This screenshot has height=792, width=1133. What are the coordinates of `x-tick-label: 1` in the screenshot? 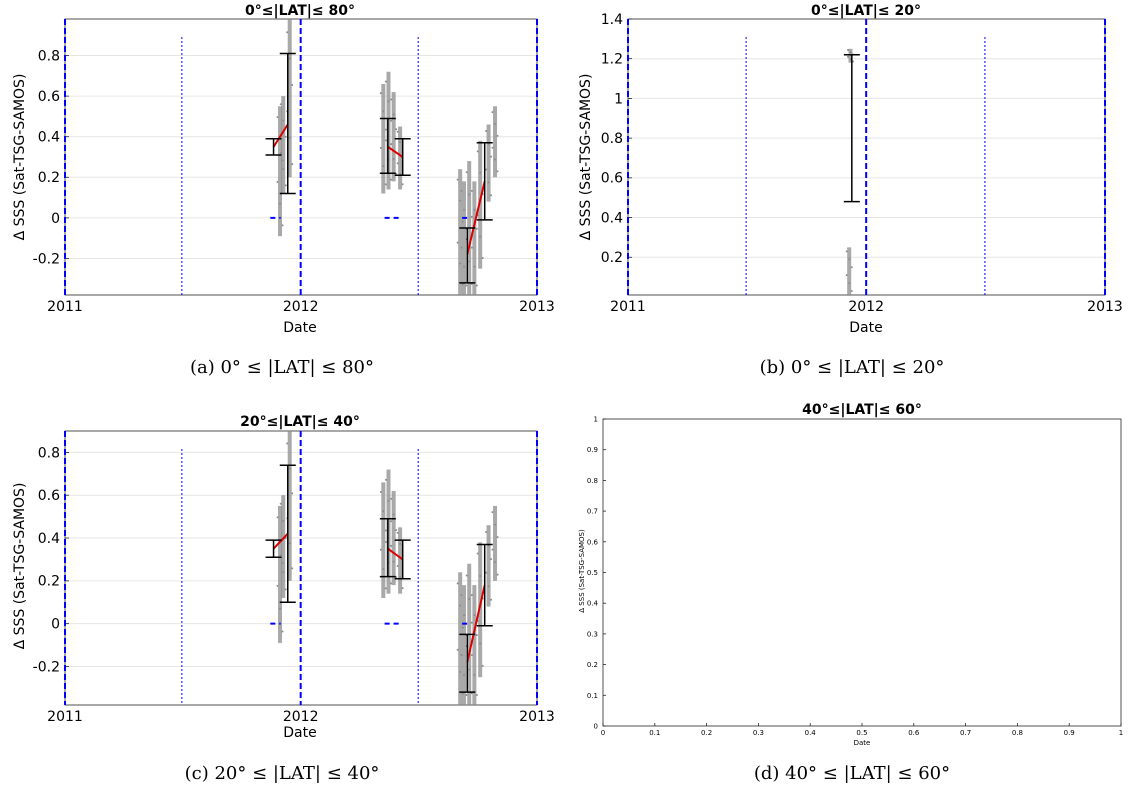 It's located at (1121, 733).